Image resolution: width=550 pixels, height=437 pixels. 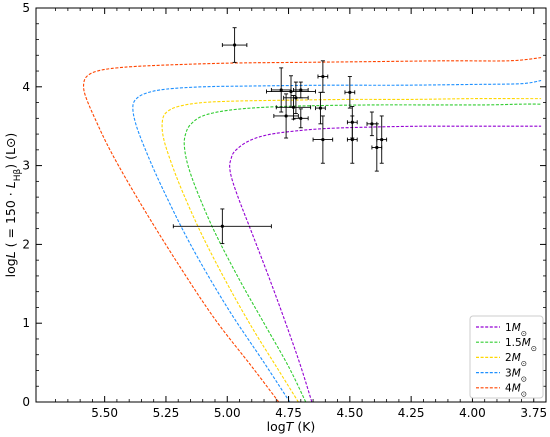 What do you see at coordinates (521, 345) in the screenshot?
I see `legend-label: 1.5M⊙` at bounding box center [521, 345].